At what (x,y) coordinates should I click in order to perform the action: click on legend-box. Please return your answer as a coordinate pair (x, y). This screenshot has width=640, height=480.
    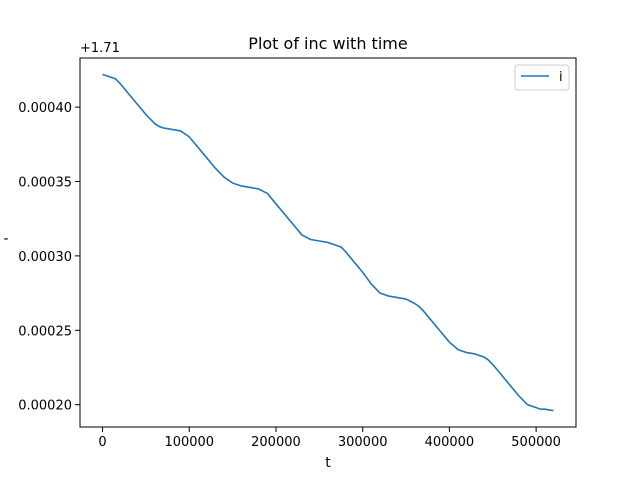
    Looking at the image, I should click on (542, 77).